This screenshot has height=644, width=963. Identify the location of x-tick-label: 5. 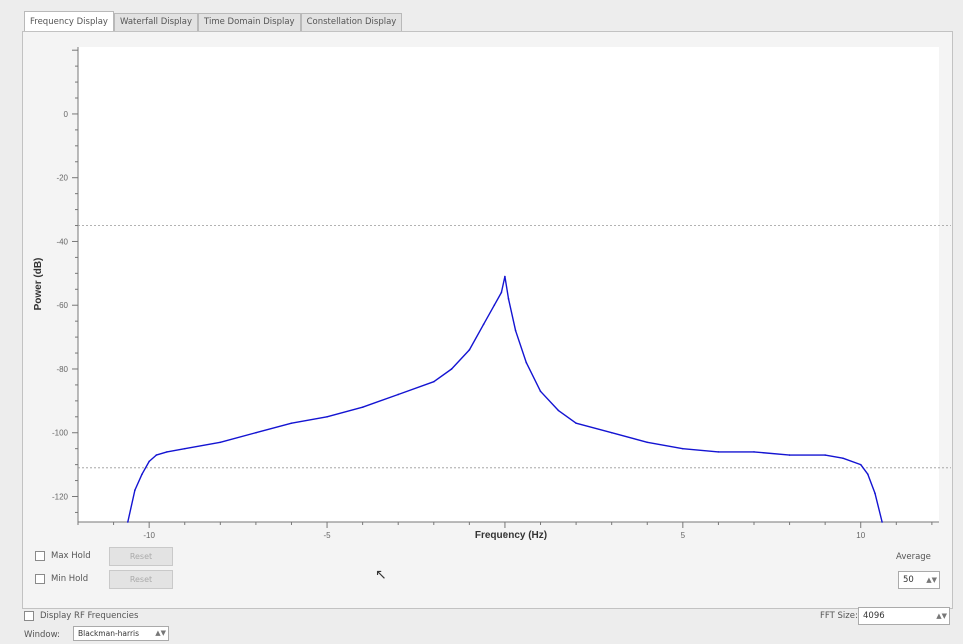
(683, 535).